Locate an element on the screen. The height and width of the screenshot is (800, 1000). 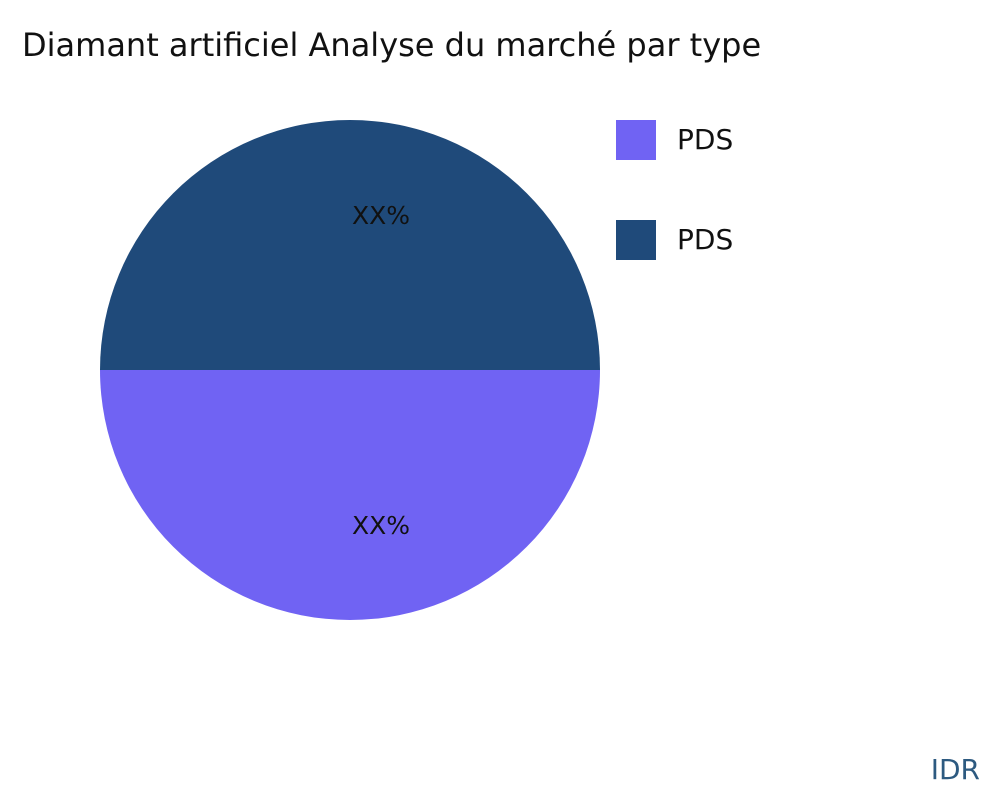
slice-label-0: XX% is located at coordinates (381, 525).